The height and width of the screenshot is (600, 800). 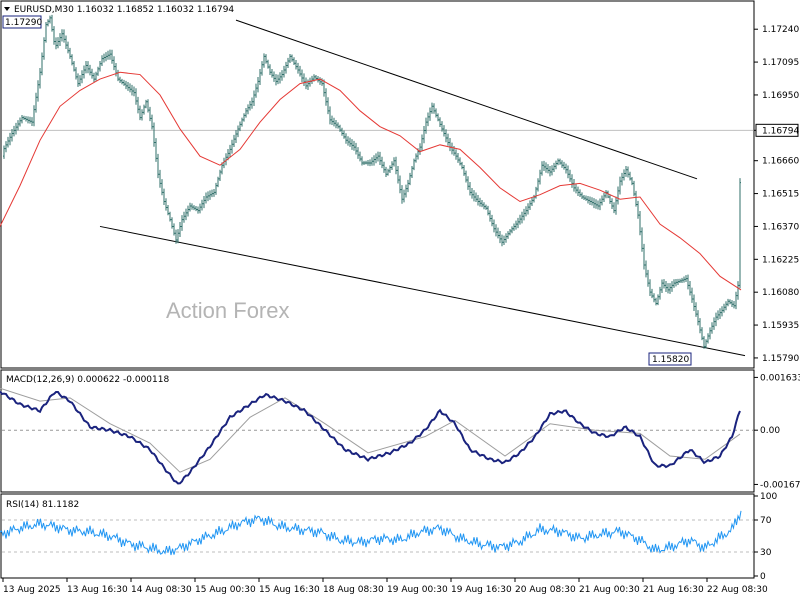 What do you see at coordinates (780, 96) in the screenshot?
I see `price-tick-label: 1.16950` at bounding box center [780, 96].